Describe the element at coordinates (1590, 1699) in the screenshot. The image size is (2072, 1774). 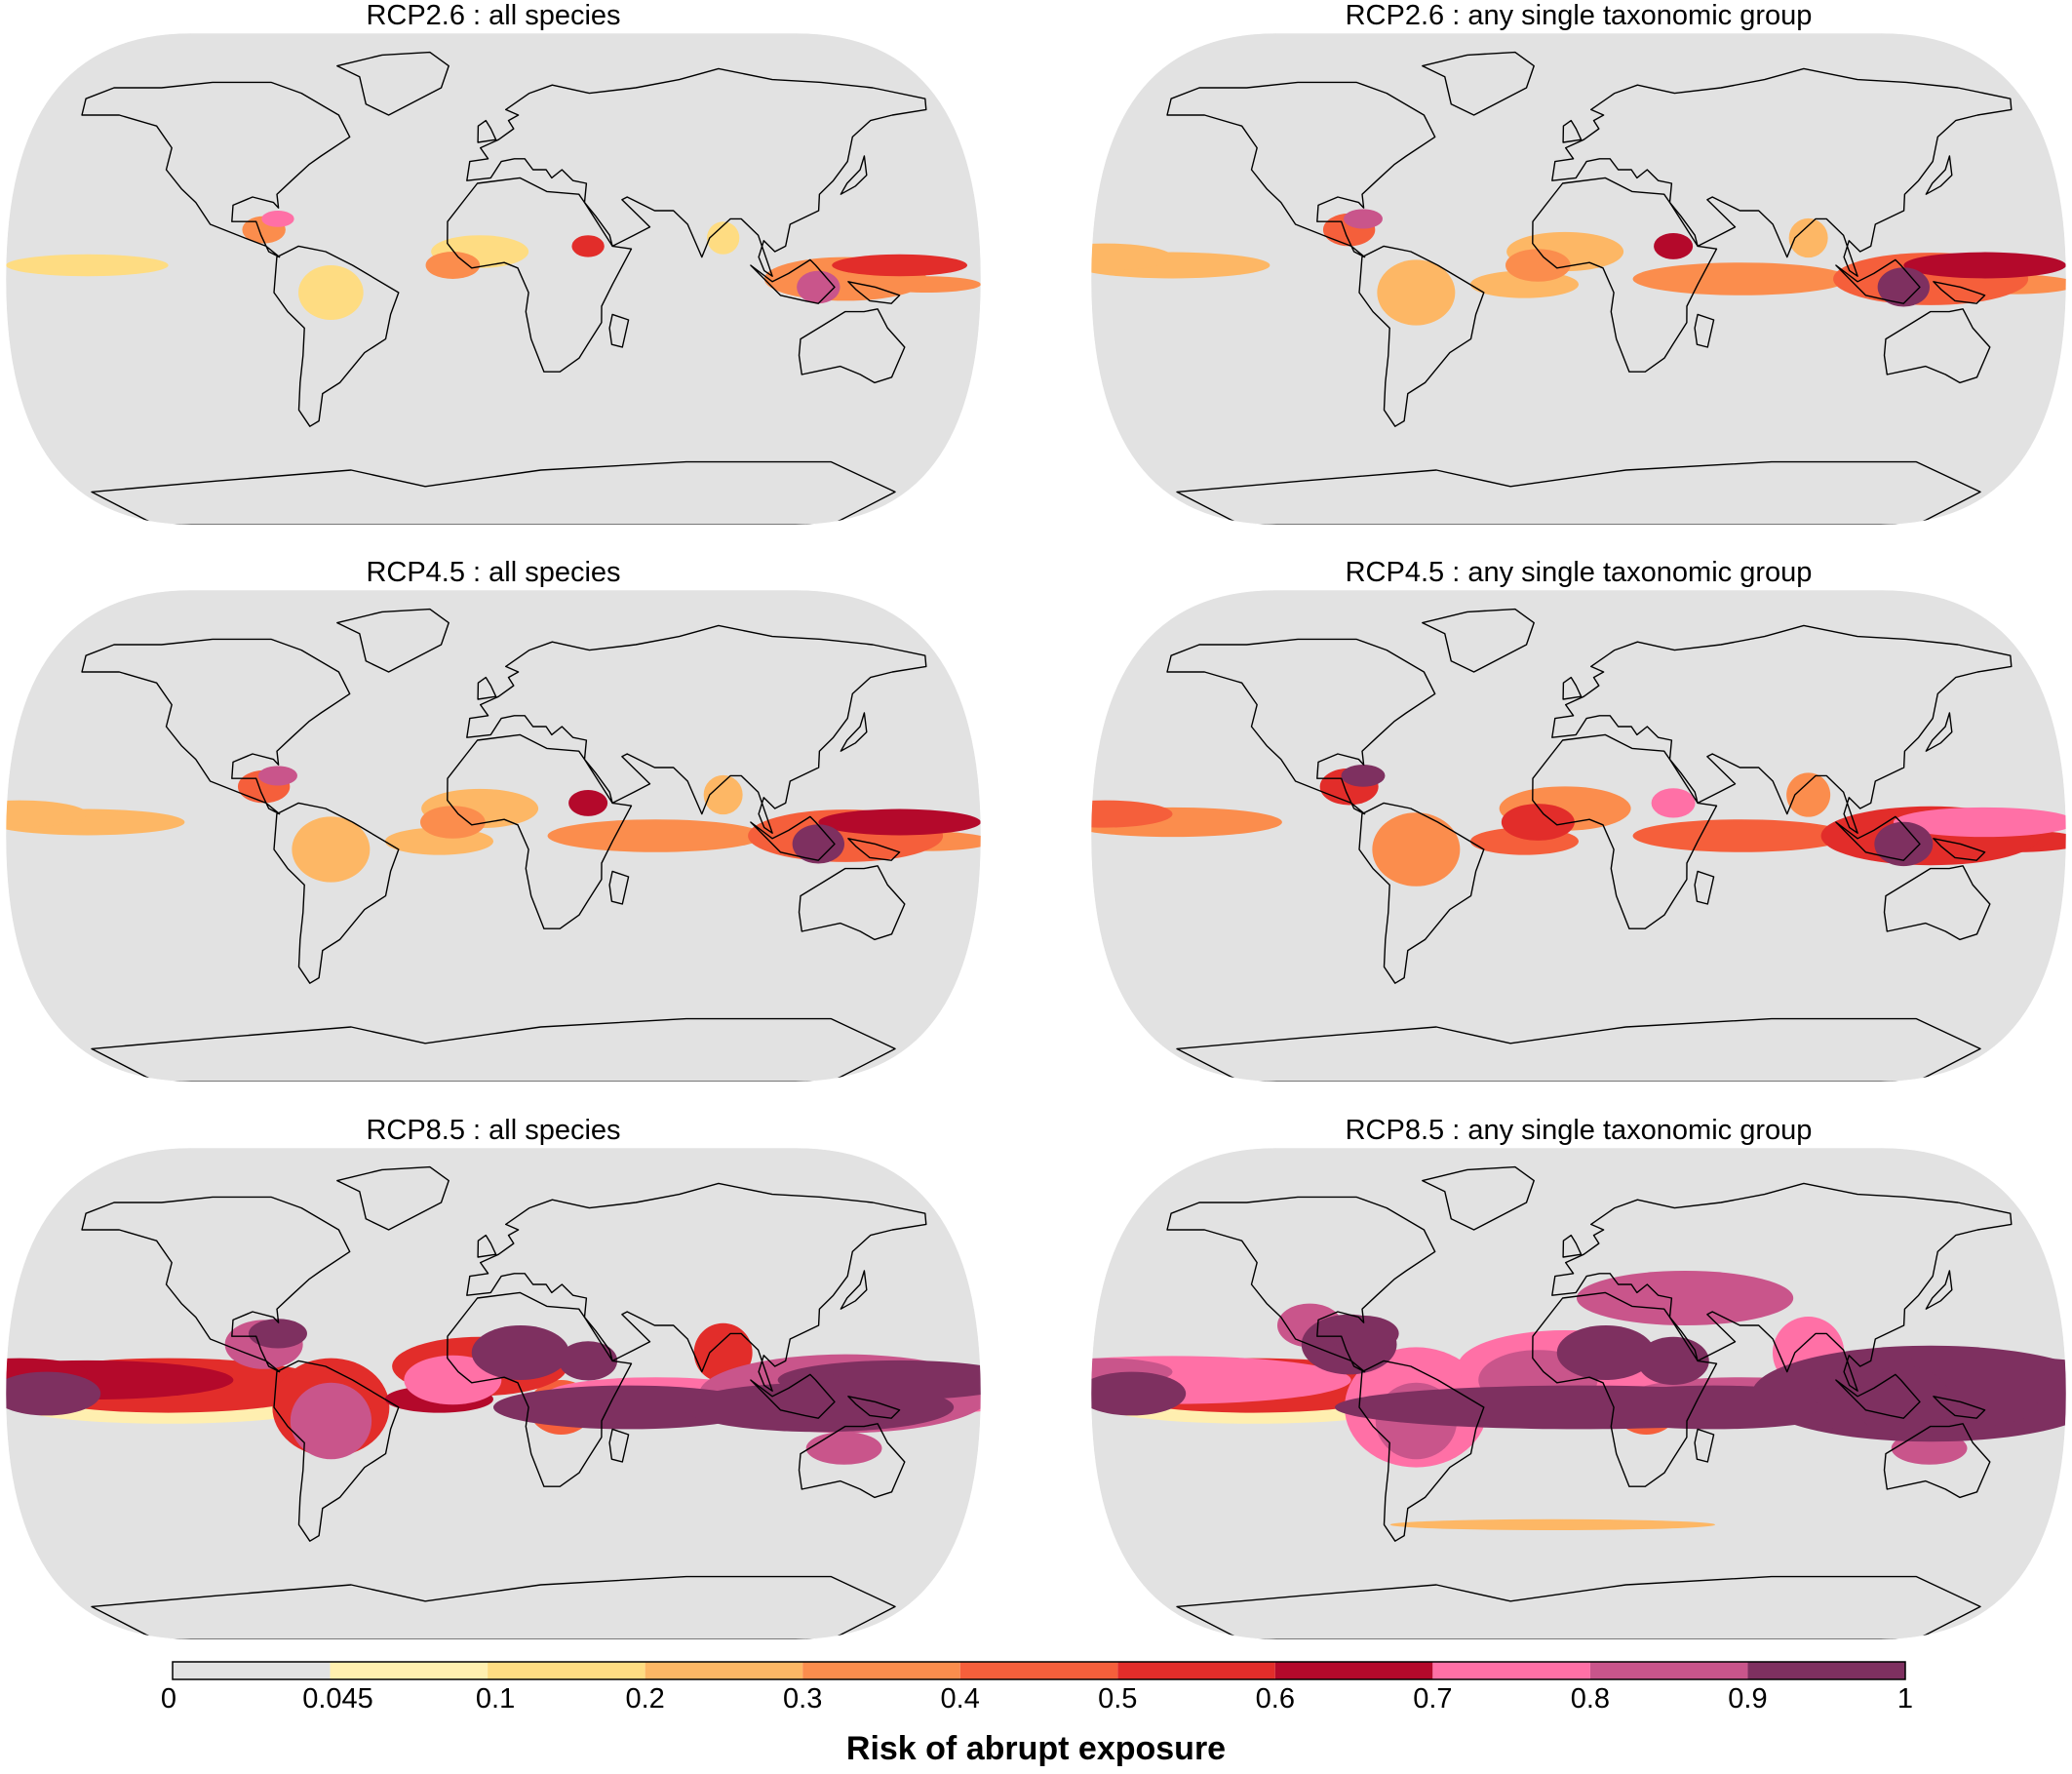
I see `colorbar-tick-label: 0.8` at that location.